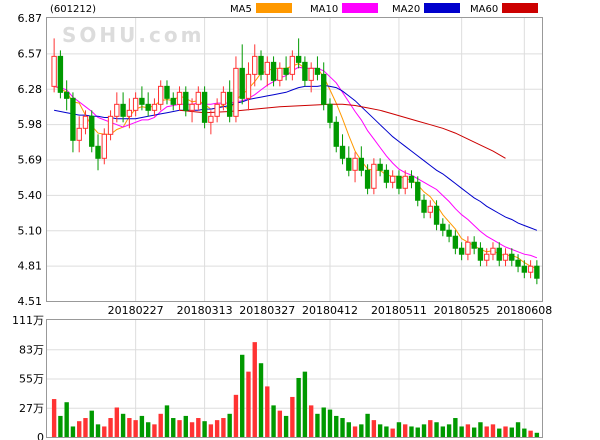  Describe the element at coordinates (30, 89) in the screenshot. I see `price-tick-label: 6.28` at that location.